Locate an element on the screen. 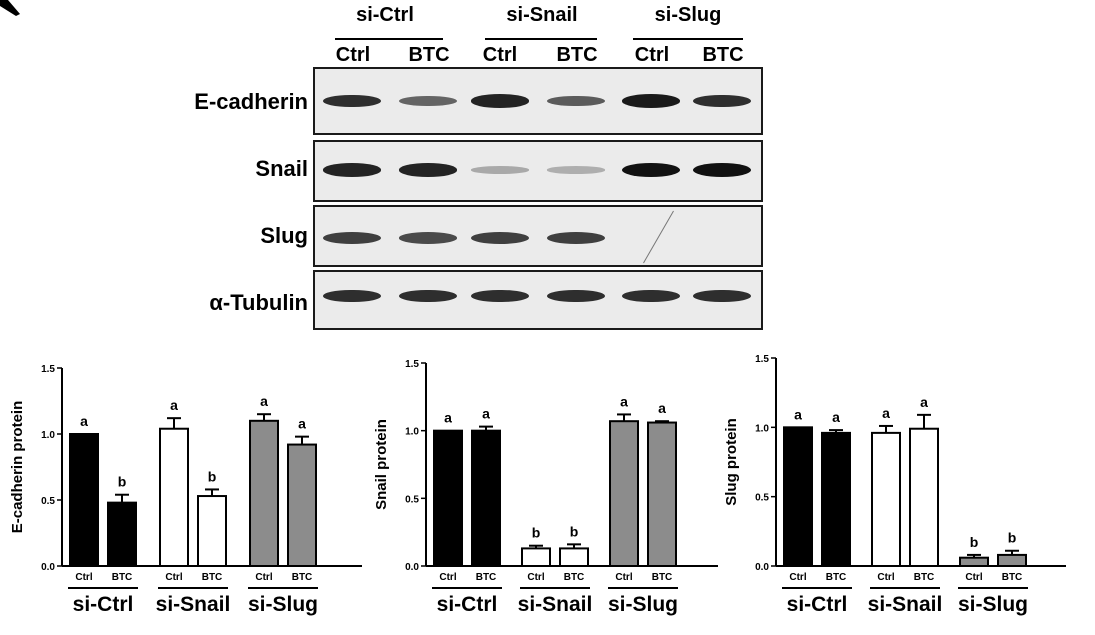 Image resolution: width=1095 pixels, height=635 pixels. blot-strip-slug is located at coordinates (538, 236).